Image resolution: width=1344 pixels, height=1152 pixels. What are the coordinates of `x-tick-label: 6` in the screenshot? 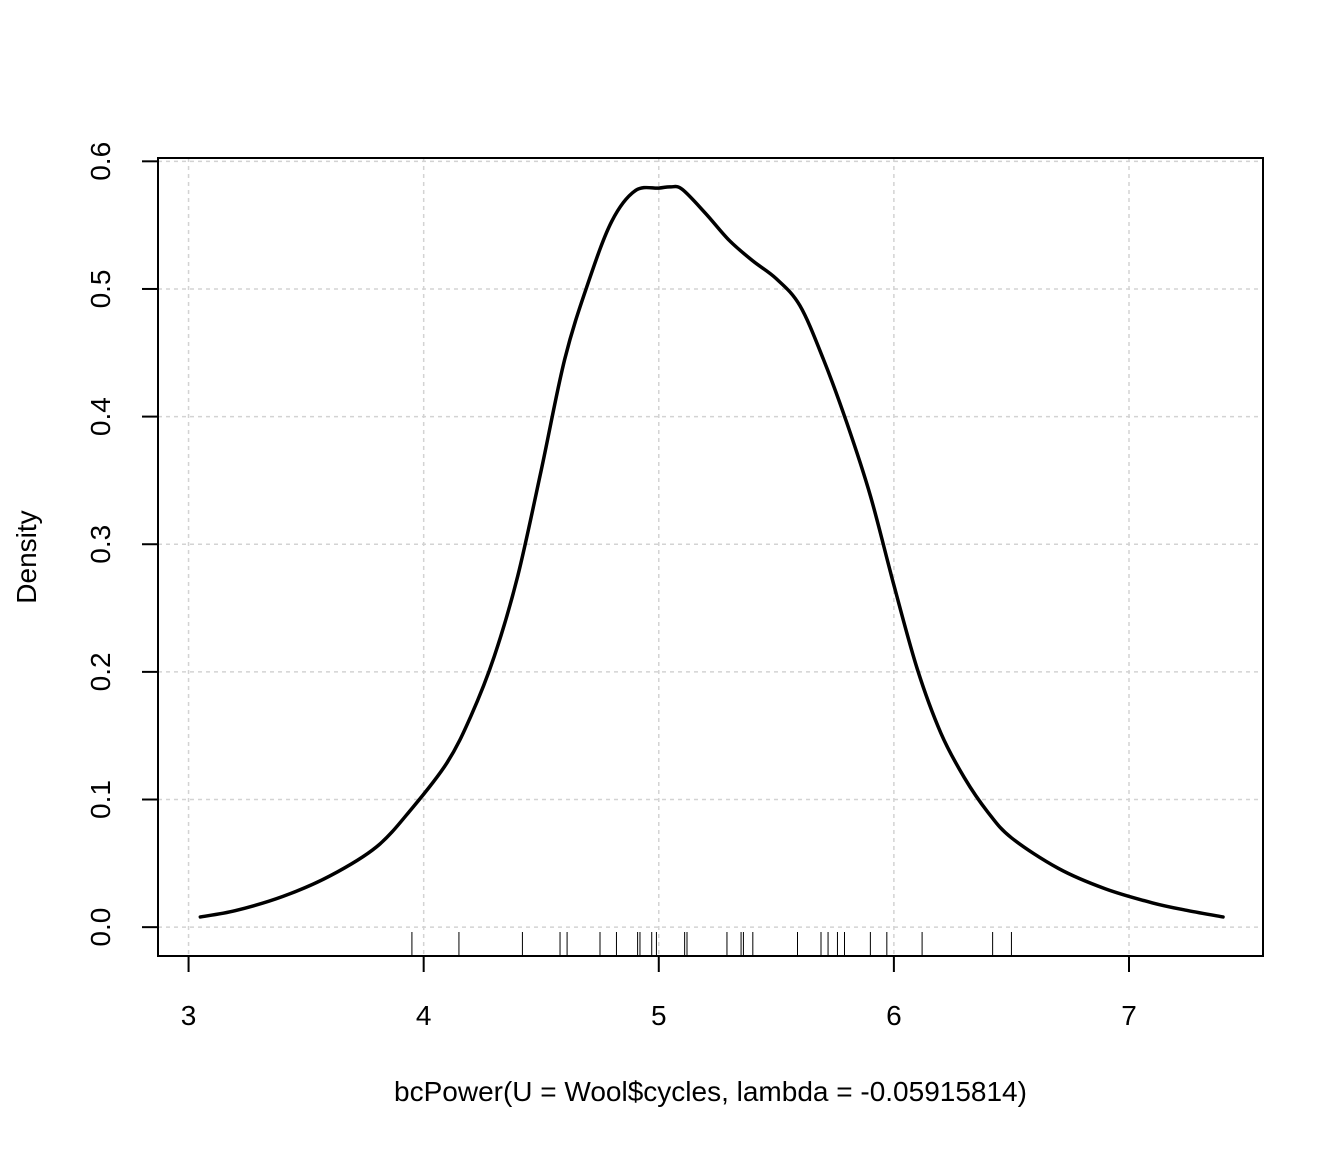 It's located at (894, 1015).